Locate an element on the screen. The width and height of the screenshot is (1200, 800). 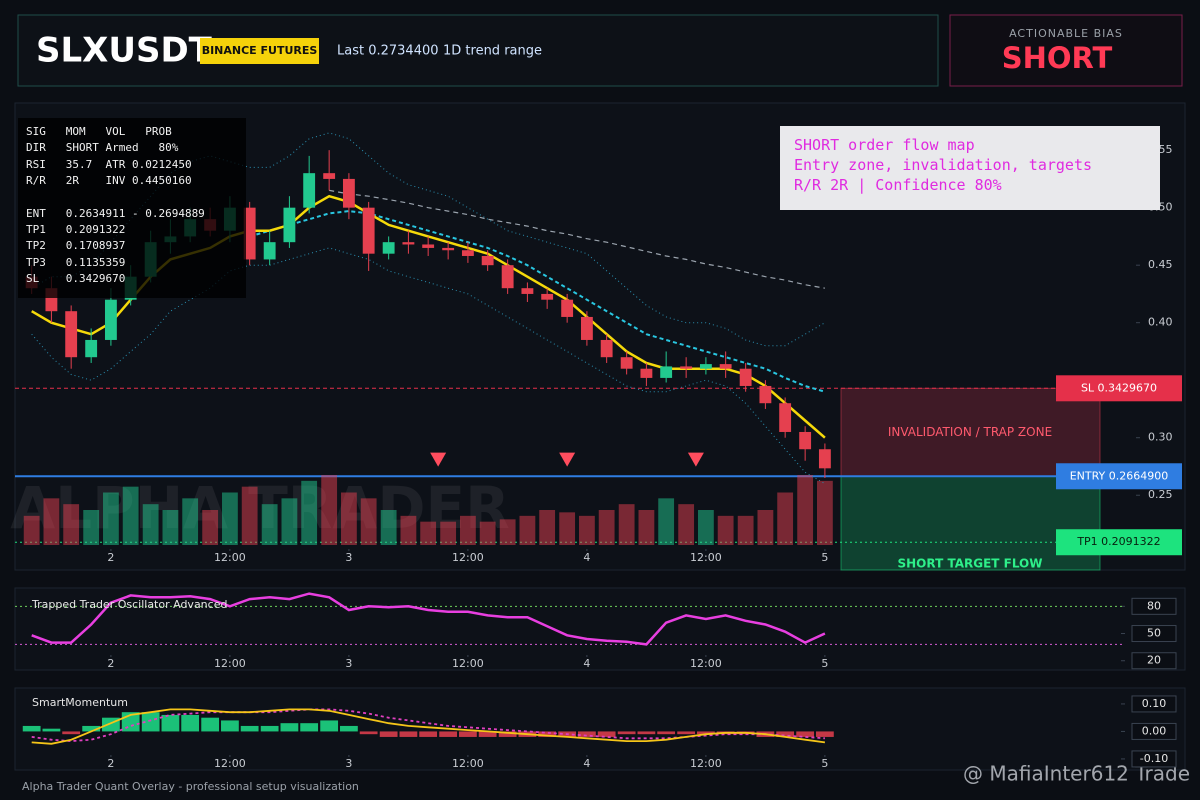
exchange-badge is located at coordinates (259, 51).